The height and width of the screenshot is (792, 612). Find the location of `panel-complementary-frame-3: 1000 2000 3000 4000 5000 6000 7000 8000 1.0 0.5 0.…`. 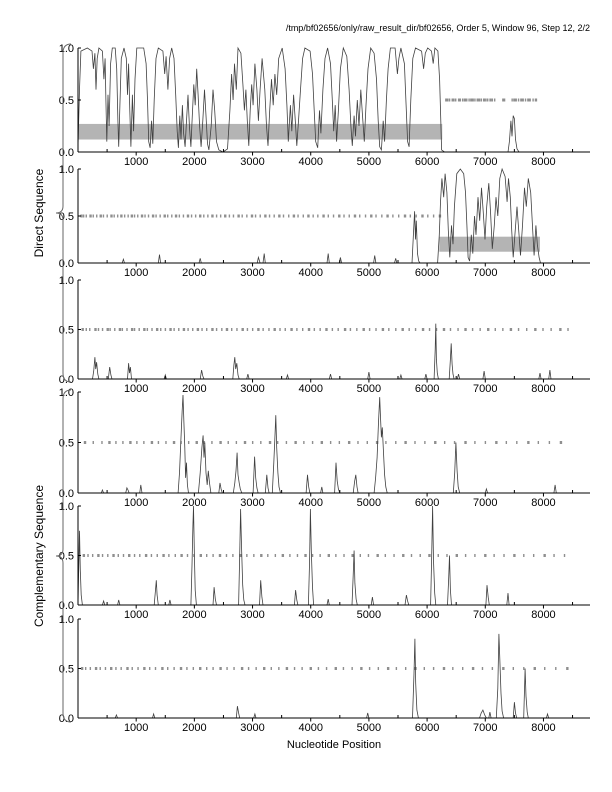

panel-complementary-frame-3: 1000 2000 3000 4000 5000 6000 7000 8000 1.0 0.5 0.… is located at coordinates (324, 674).